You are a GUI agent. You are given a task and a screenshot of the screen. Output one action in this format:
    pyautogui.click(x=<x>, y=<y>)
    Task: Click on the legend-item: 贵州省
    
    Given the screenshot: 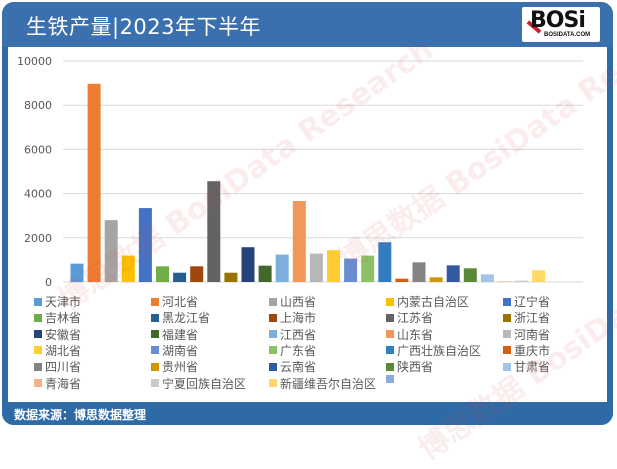 What is the action you would take?
    pyautogui.click(x=174, y=366)
    